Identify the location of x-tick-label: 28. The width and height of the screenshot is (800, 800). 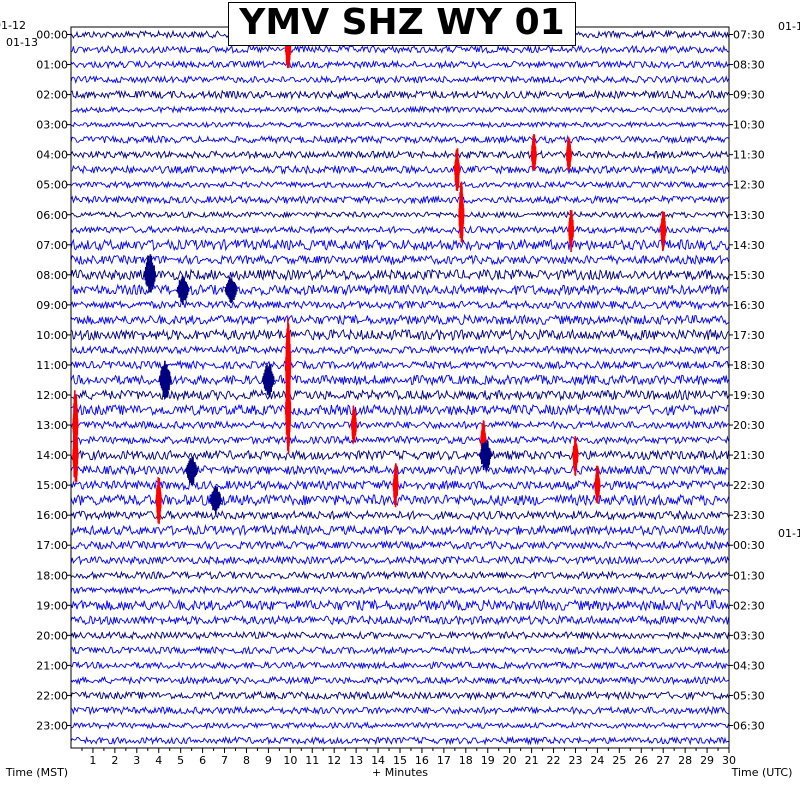
(685, 760).